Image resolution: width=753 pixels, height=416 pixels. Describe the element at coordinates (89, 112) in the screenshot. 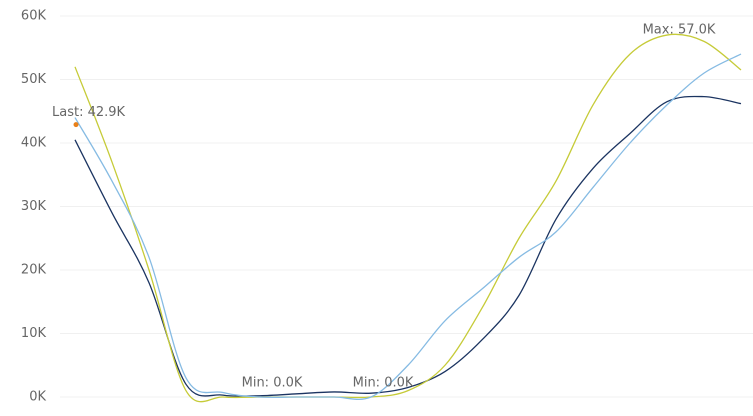

I see `annotation-label: Last: 42.9K` at that location.